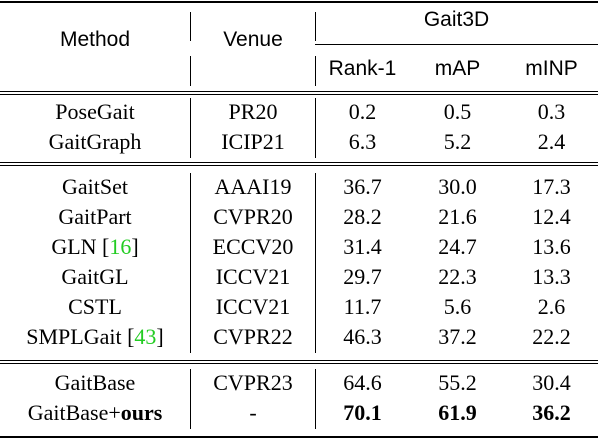  Describe the element at coordinates (253, 382) in the screenshot. I see `venue-cell: CVPR23` at that location.